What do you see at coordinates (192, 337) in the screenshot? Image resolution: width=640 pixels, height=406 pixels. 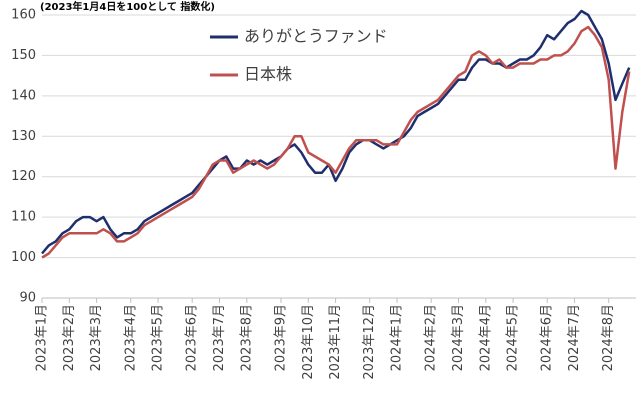 I see `x-tick-label: 2023年6月` at bounding box center [192, 337].